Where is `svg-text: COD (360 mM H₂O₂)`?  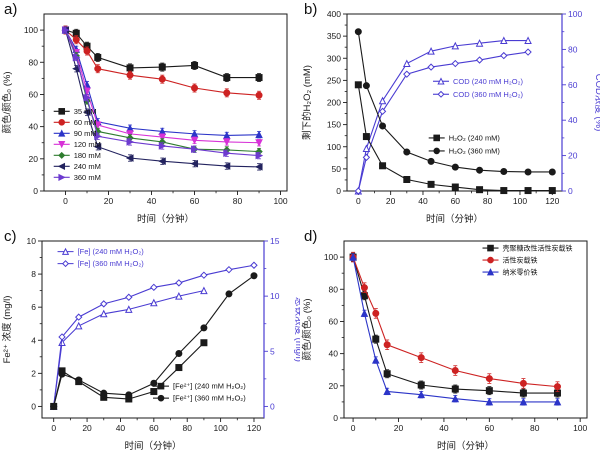
svg-text: COD (360 mM H₂O₂) is located at coordinates (488, 94).